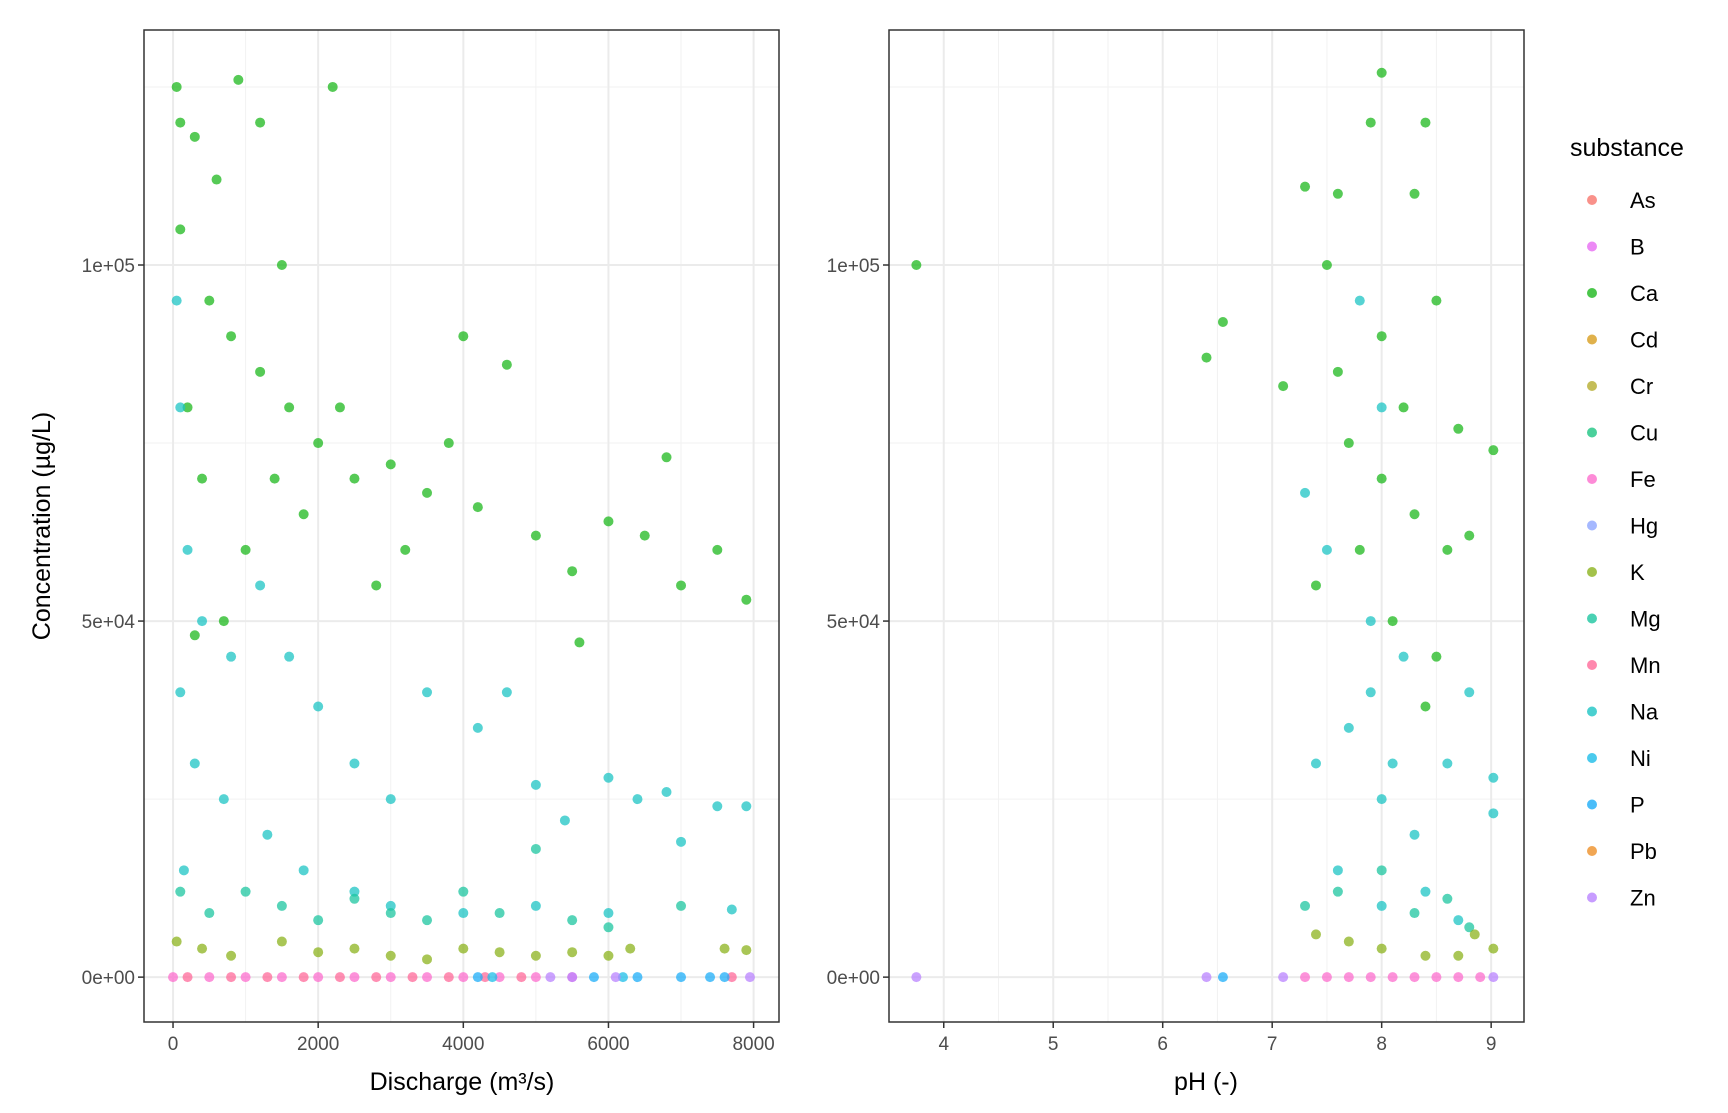 This screenshot has width=1728, height=1113. What do you see at coordinates (1645, 619) in the screenshot?
I see `legend-label: Mg` at bounding box center [1645, 619].